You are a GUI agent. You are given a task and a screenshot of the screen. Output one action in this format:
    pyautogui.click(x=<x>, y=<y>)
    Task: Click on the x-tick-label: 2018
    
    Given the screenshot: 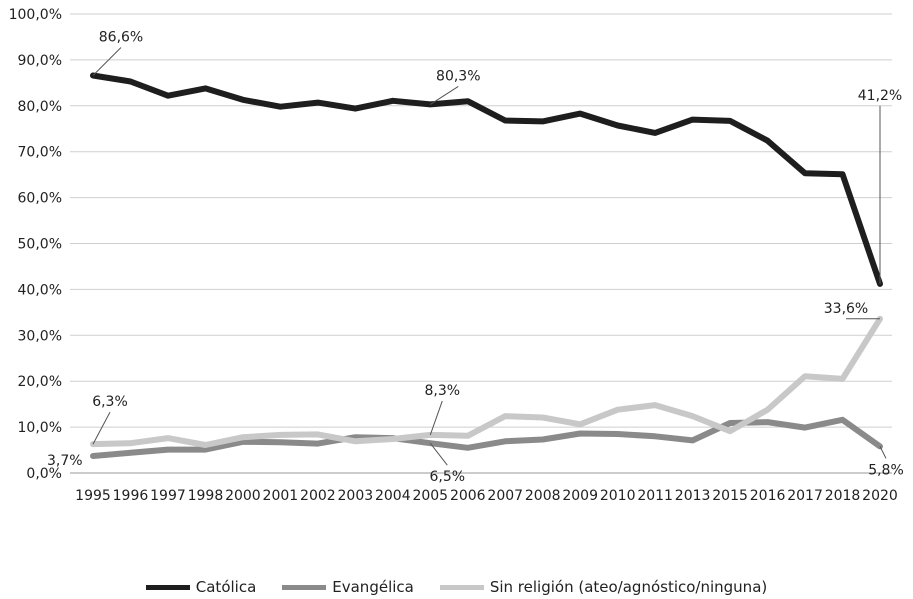 What is the action you would take?
    pyautogui.click(x=843, y=496)
    